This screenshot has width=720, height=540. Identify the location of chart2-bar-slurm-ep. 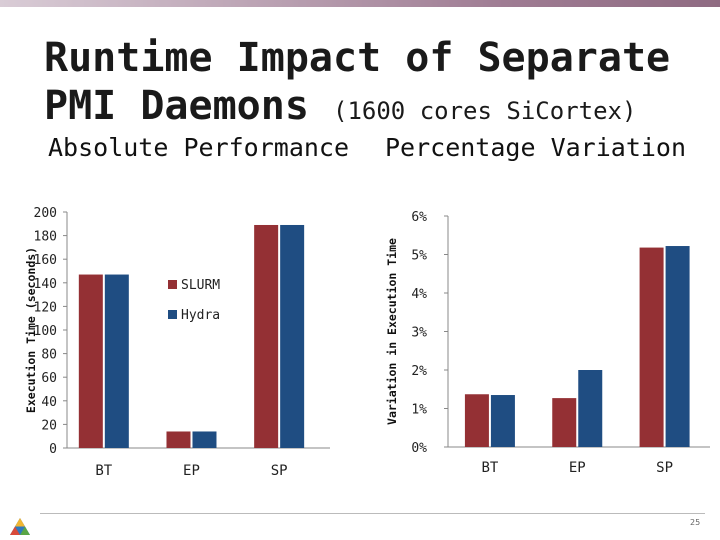
(564, 422).